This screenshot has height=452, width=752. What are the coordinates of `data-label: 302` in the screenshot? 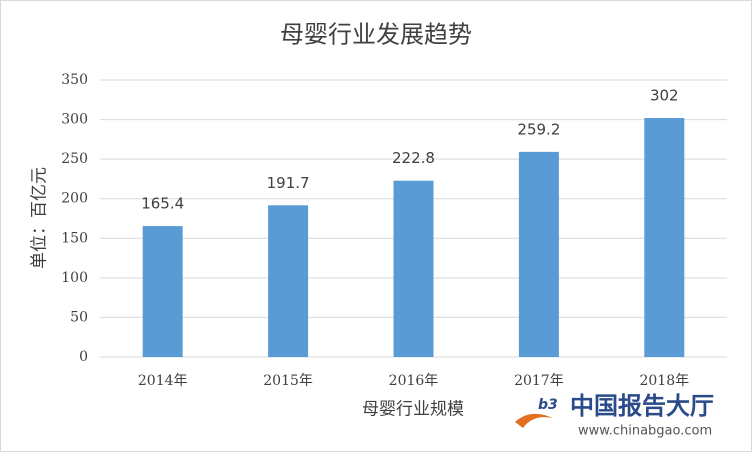 It's located at (664, 95).